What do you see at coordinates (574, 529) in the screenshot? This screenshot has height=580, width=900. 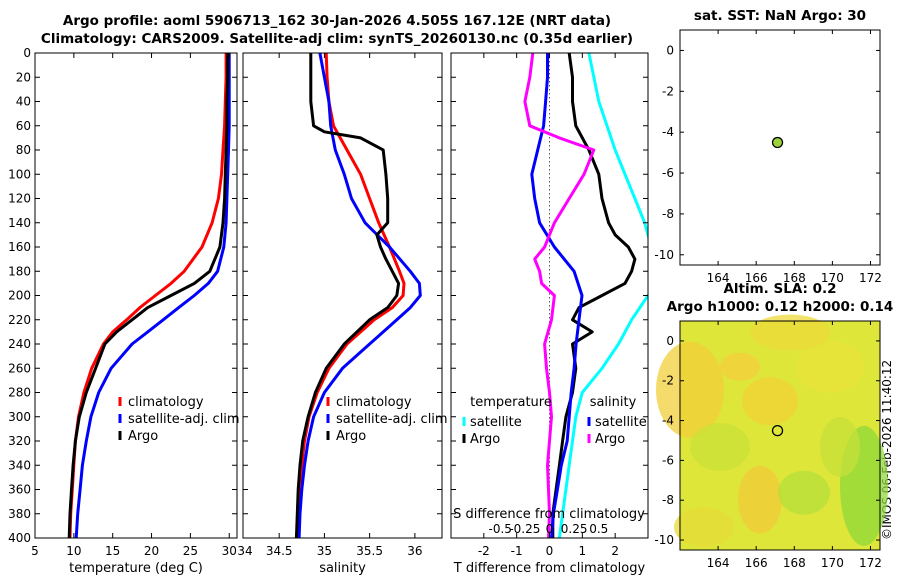 I see `secondary-tick-label: 0.25` at bounding box center [574, 529].